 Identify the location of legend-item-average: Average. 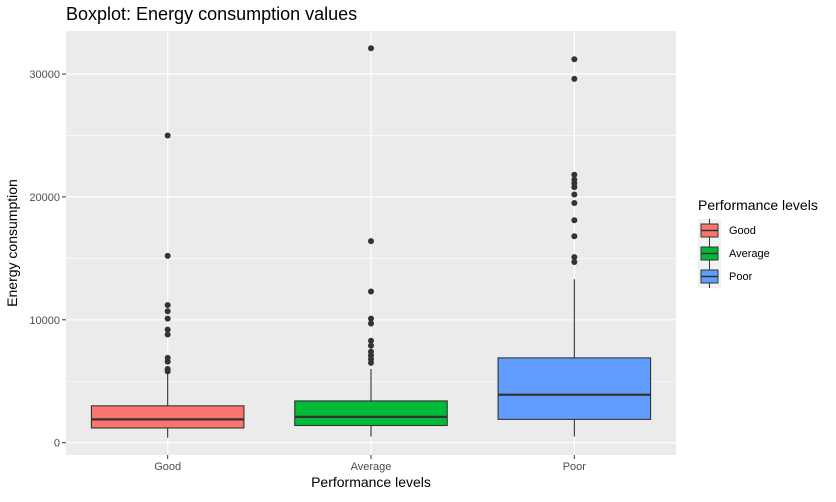
(734, 253).